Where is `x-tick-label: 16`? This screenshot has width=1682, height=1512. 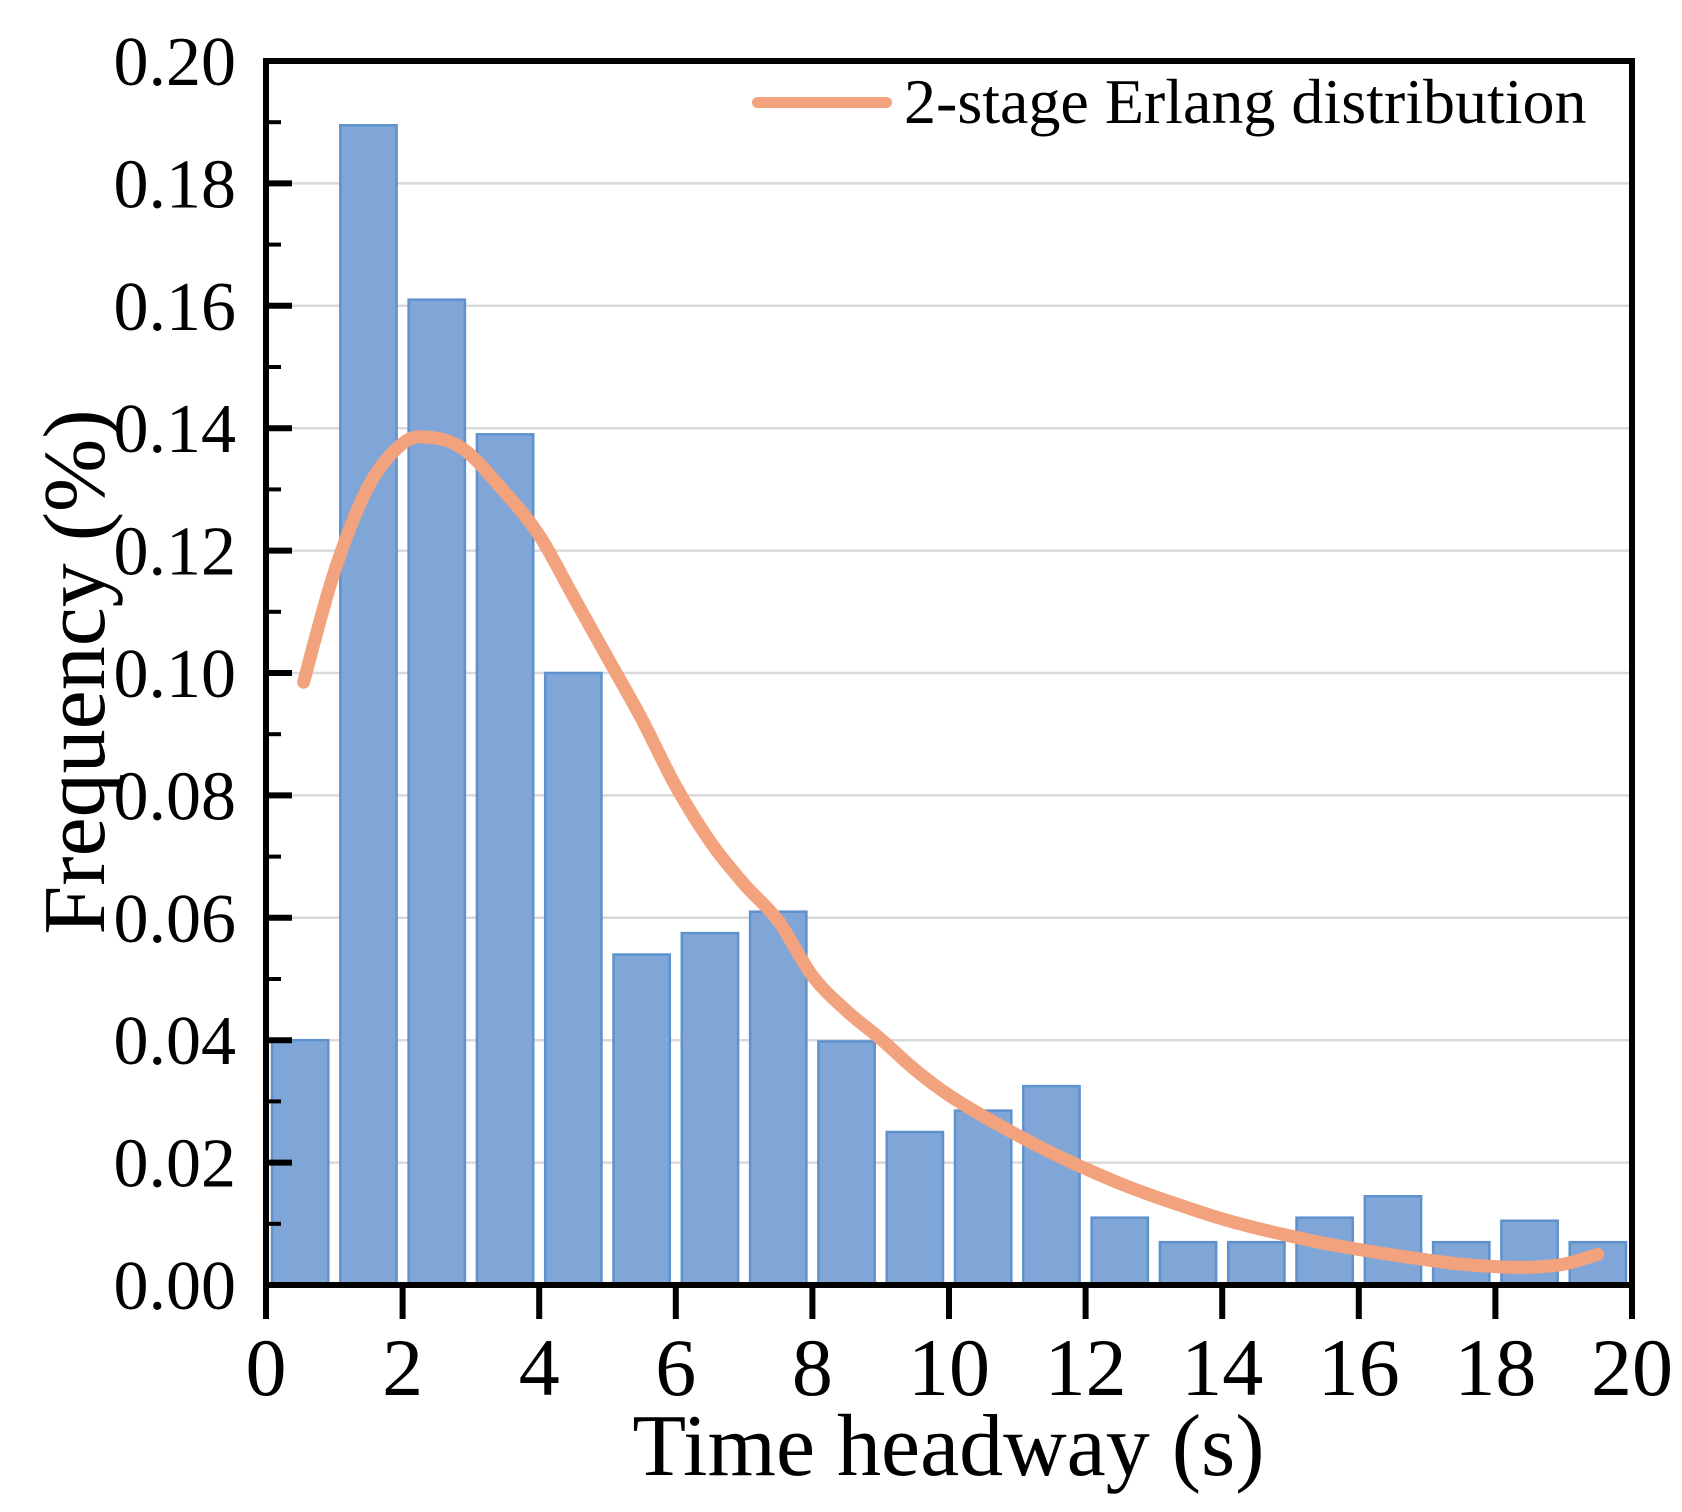 x-tick-label: 16 is located at coordinates (1359, 1367).